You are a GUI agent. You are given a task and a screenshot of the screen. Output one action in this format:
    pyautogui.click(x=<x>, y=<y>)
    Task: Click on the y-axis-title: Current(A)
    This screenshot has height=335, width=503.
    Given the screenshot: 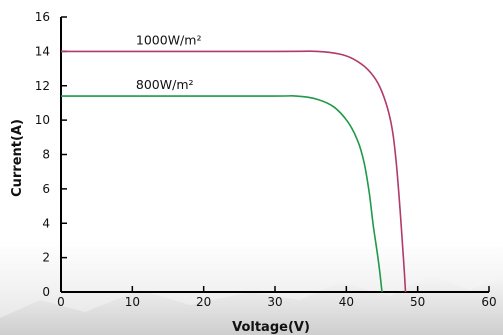 What is the action you would take?
    pyautogui.click(x=17, y=158)
    